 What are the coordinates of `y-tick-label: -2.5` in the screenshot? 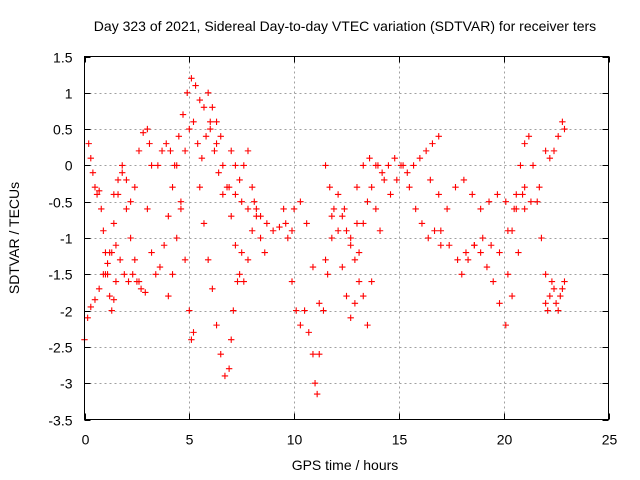 It's located at (60, 348).